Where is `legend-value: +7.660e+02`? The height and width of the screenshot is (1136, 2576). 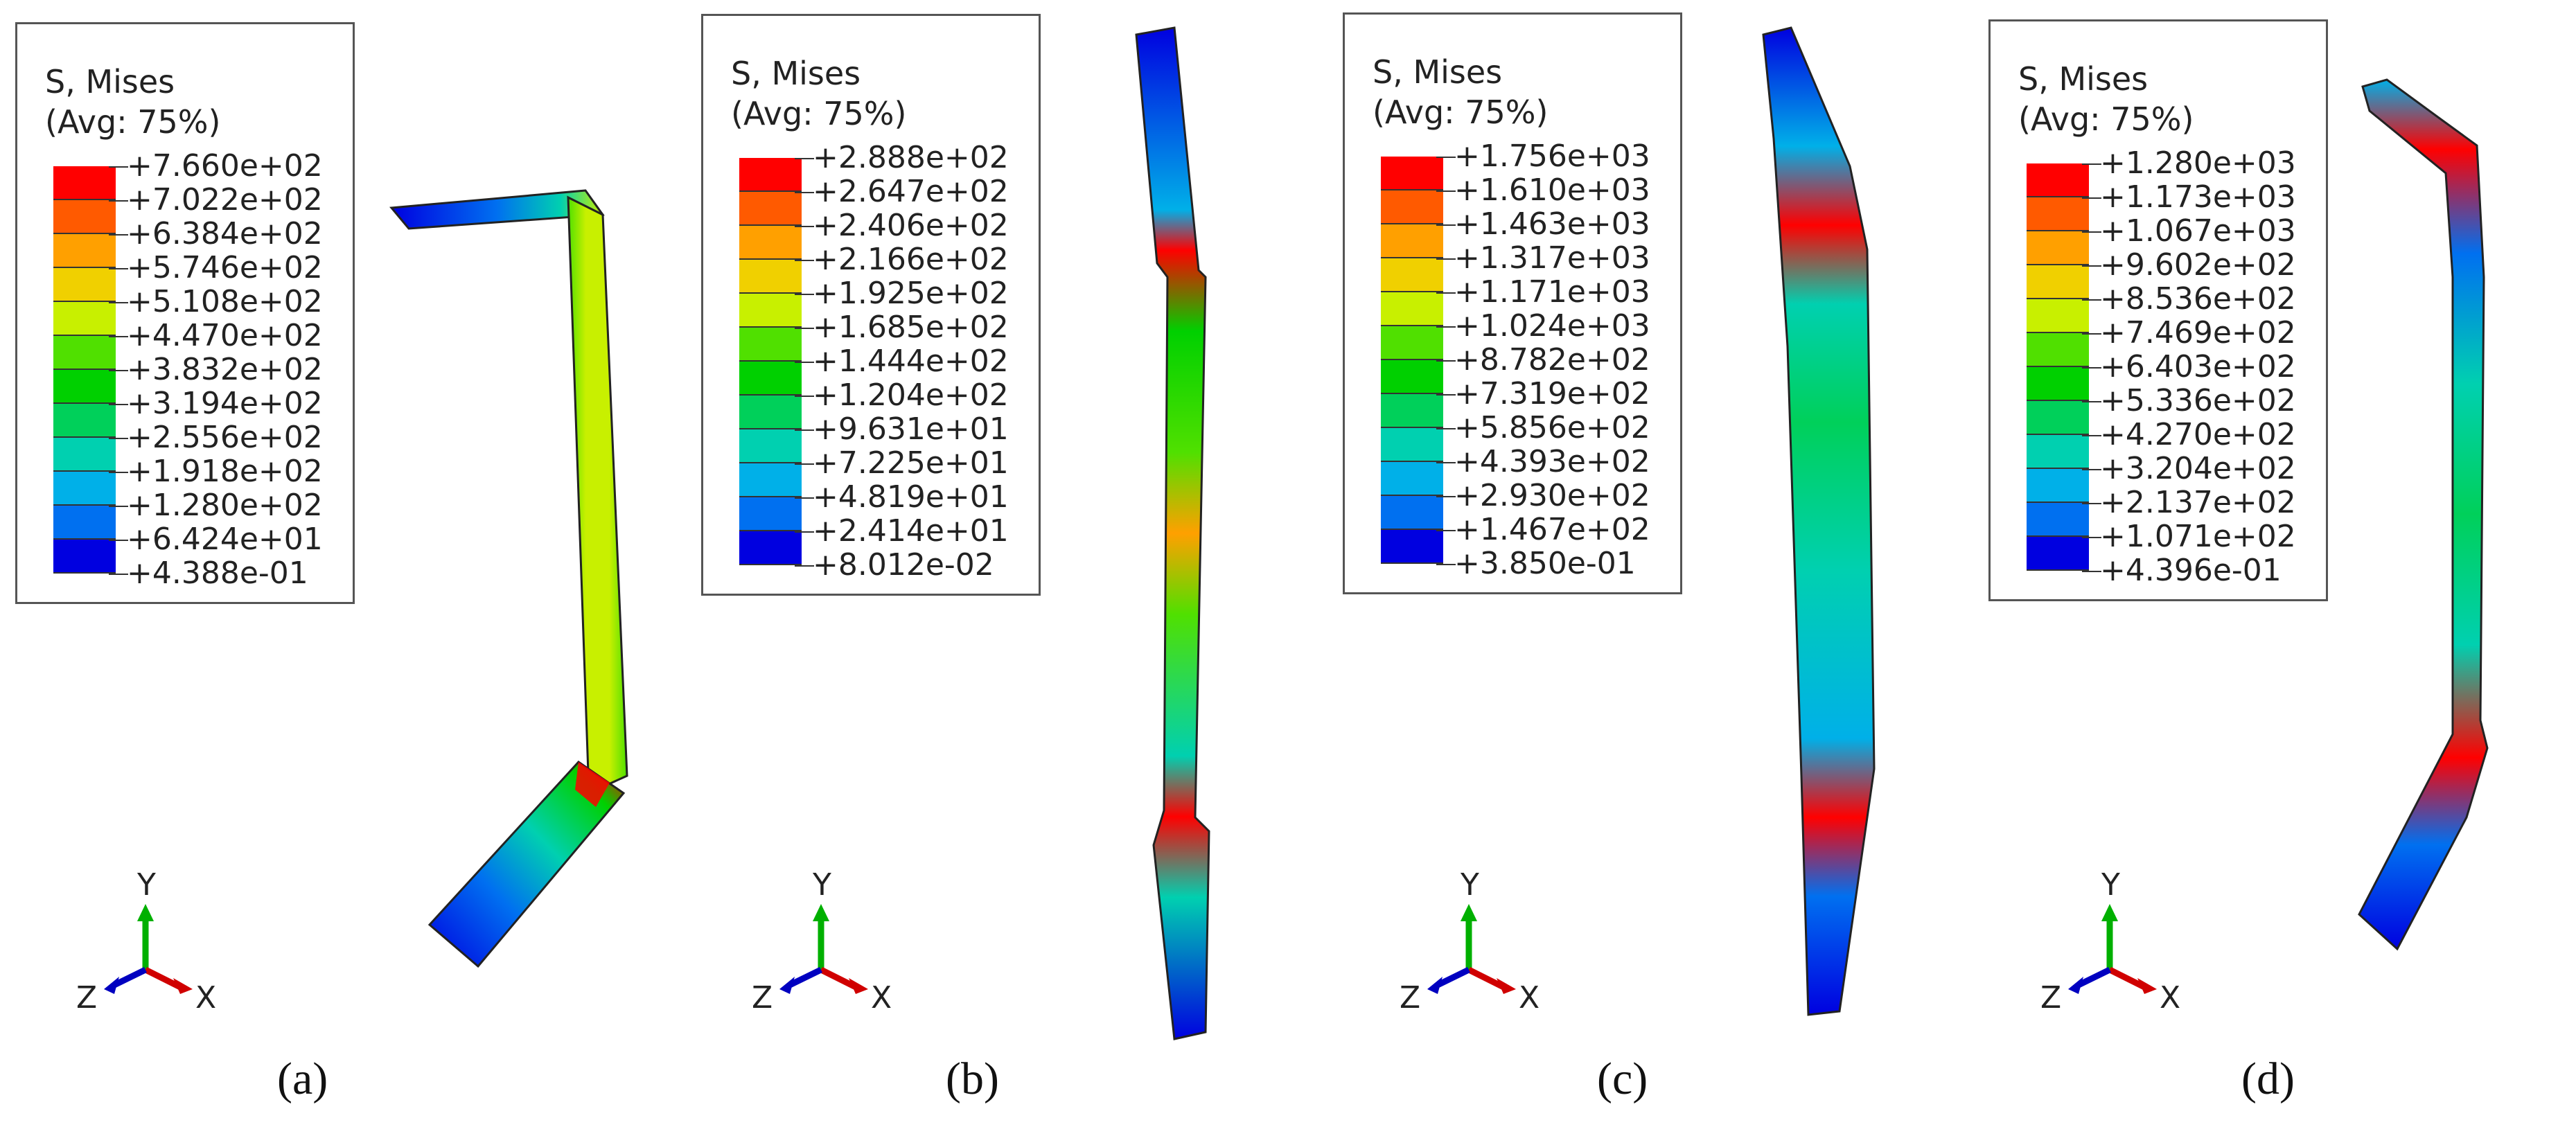
legend-value: +7.660e+02 is located at coordinates (225, 166).